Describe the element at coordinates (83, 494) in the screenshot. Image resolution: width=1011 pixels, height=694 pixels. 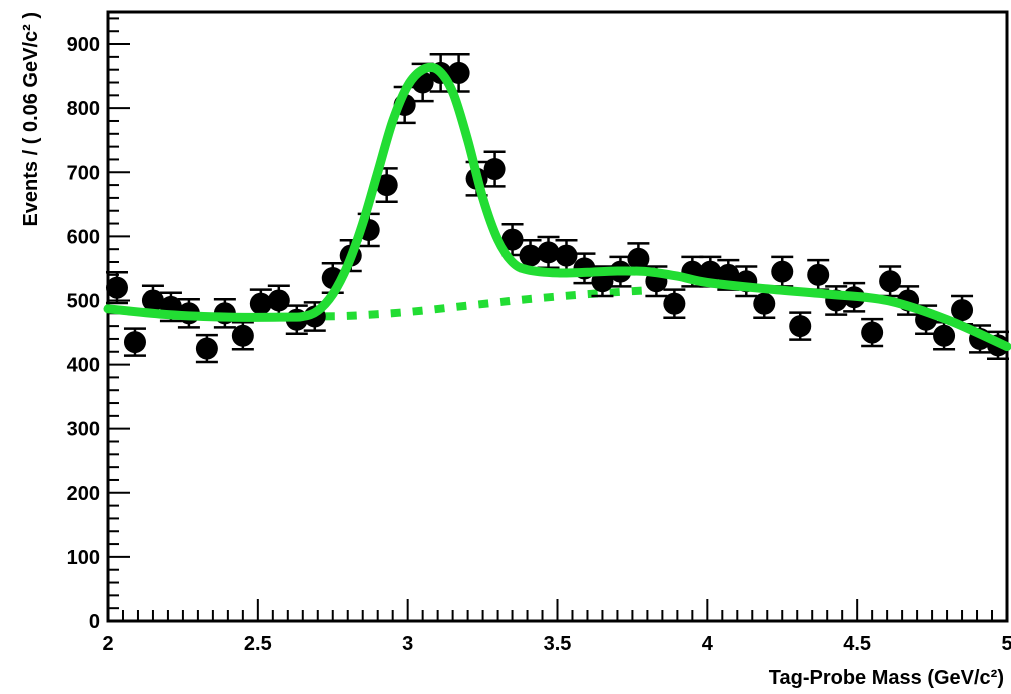
I see `y-tick-label: 200` at that location.